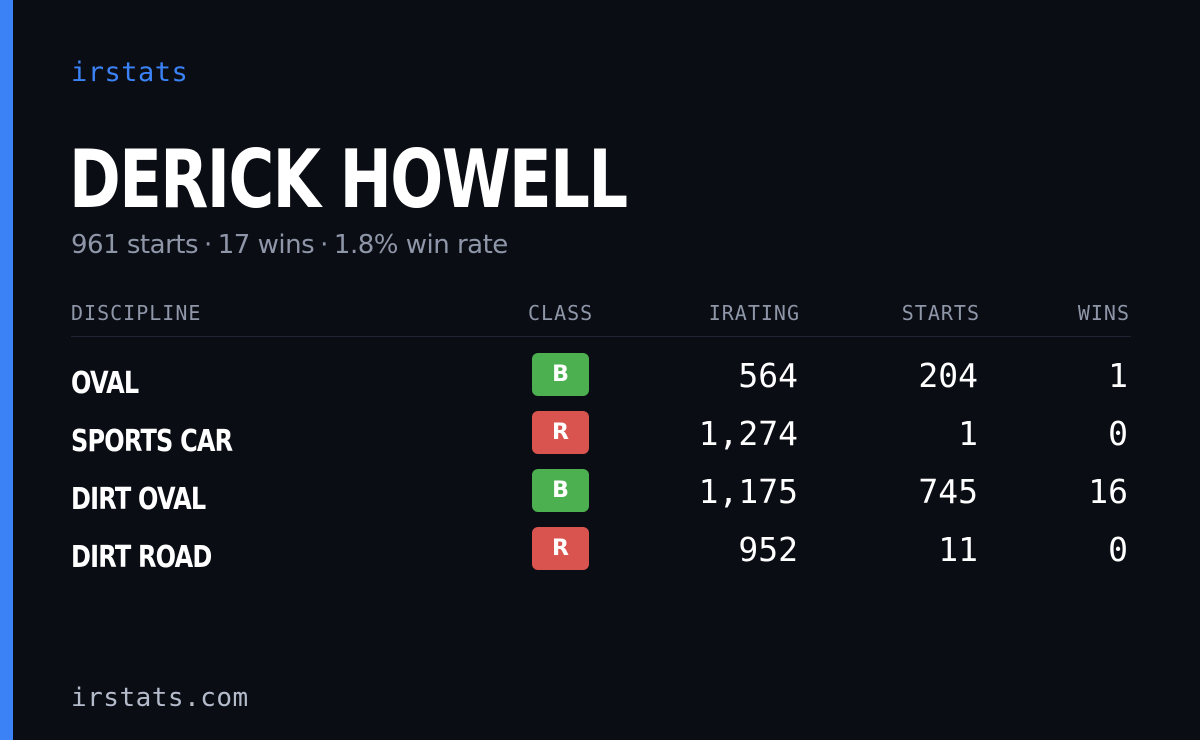 The image size is (1200, 740). What do you see at coordinates (601, 498) in the screenshot?
I see `table-row: DIRT OVAL B 1,175 745 16` at bounding box center [601, 498].